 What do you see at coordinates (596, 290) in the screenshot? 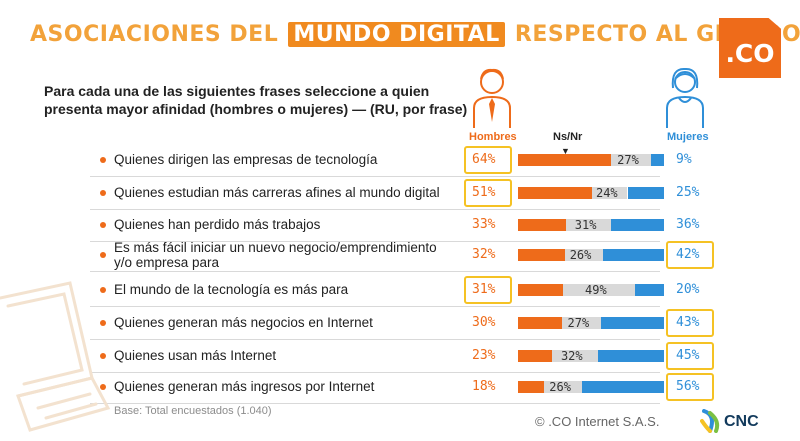
I see `value-label-nsnr: 49%` at bounding box center [596, 290].